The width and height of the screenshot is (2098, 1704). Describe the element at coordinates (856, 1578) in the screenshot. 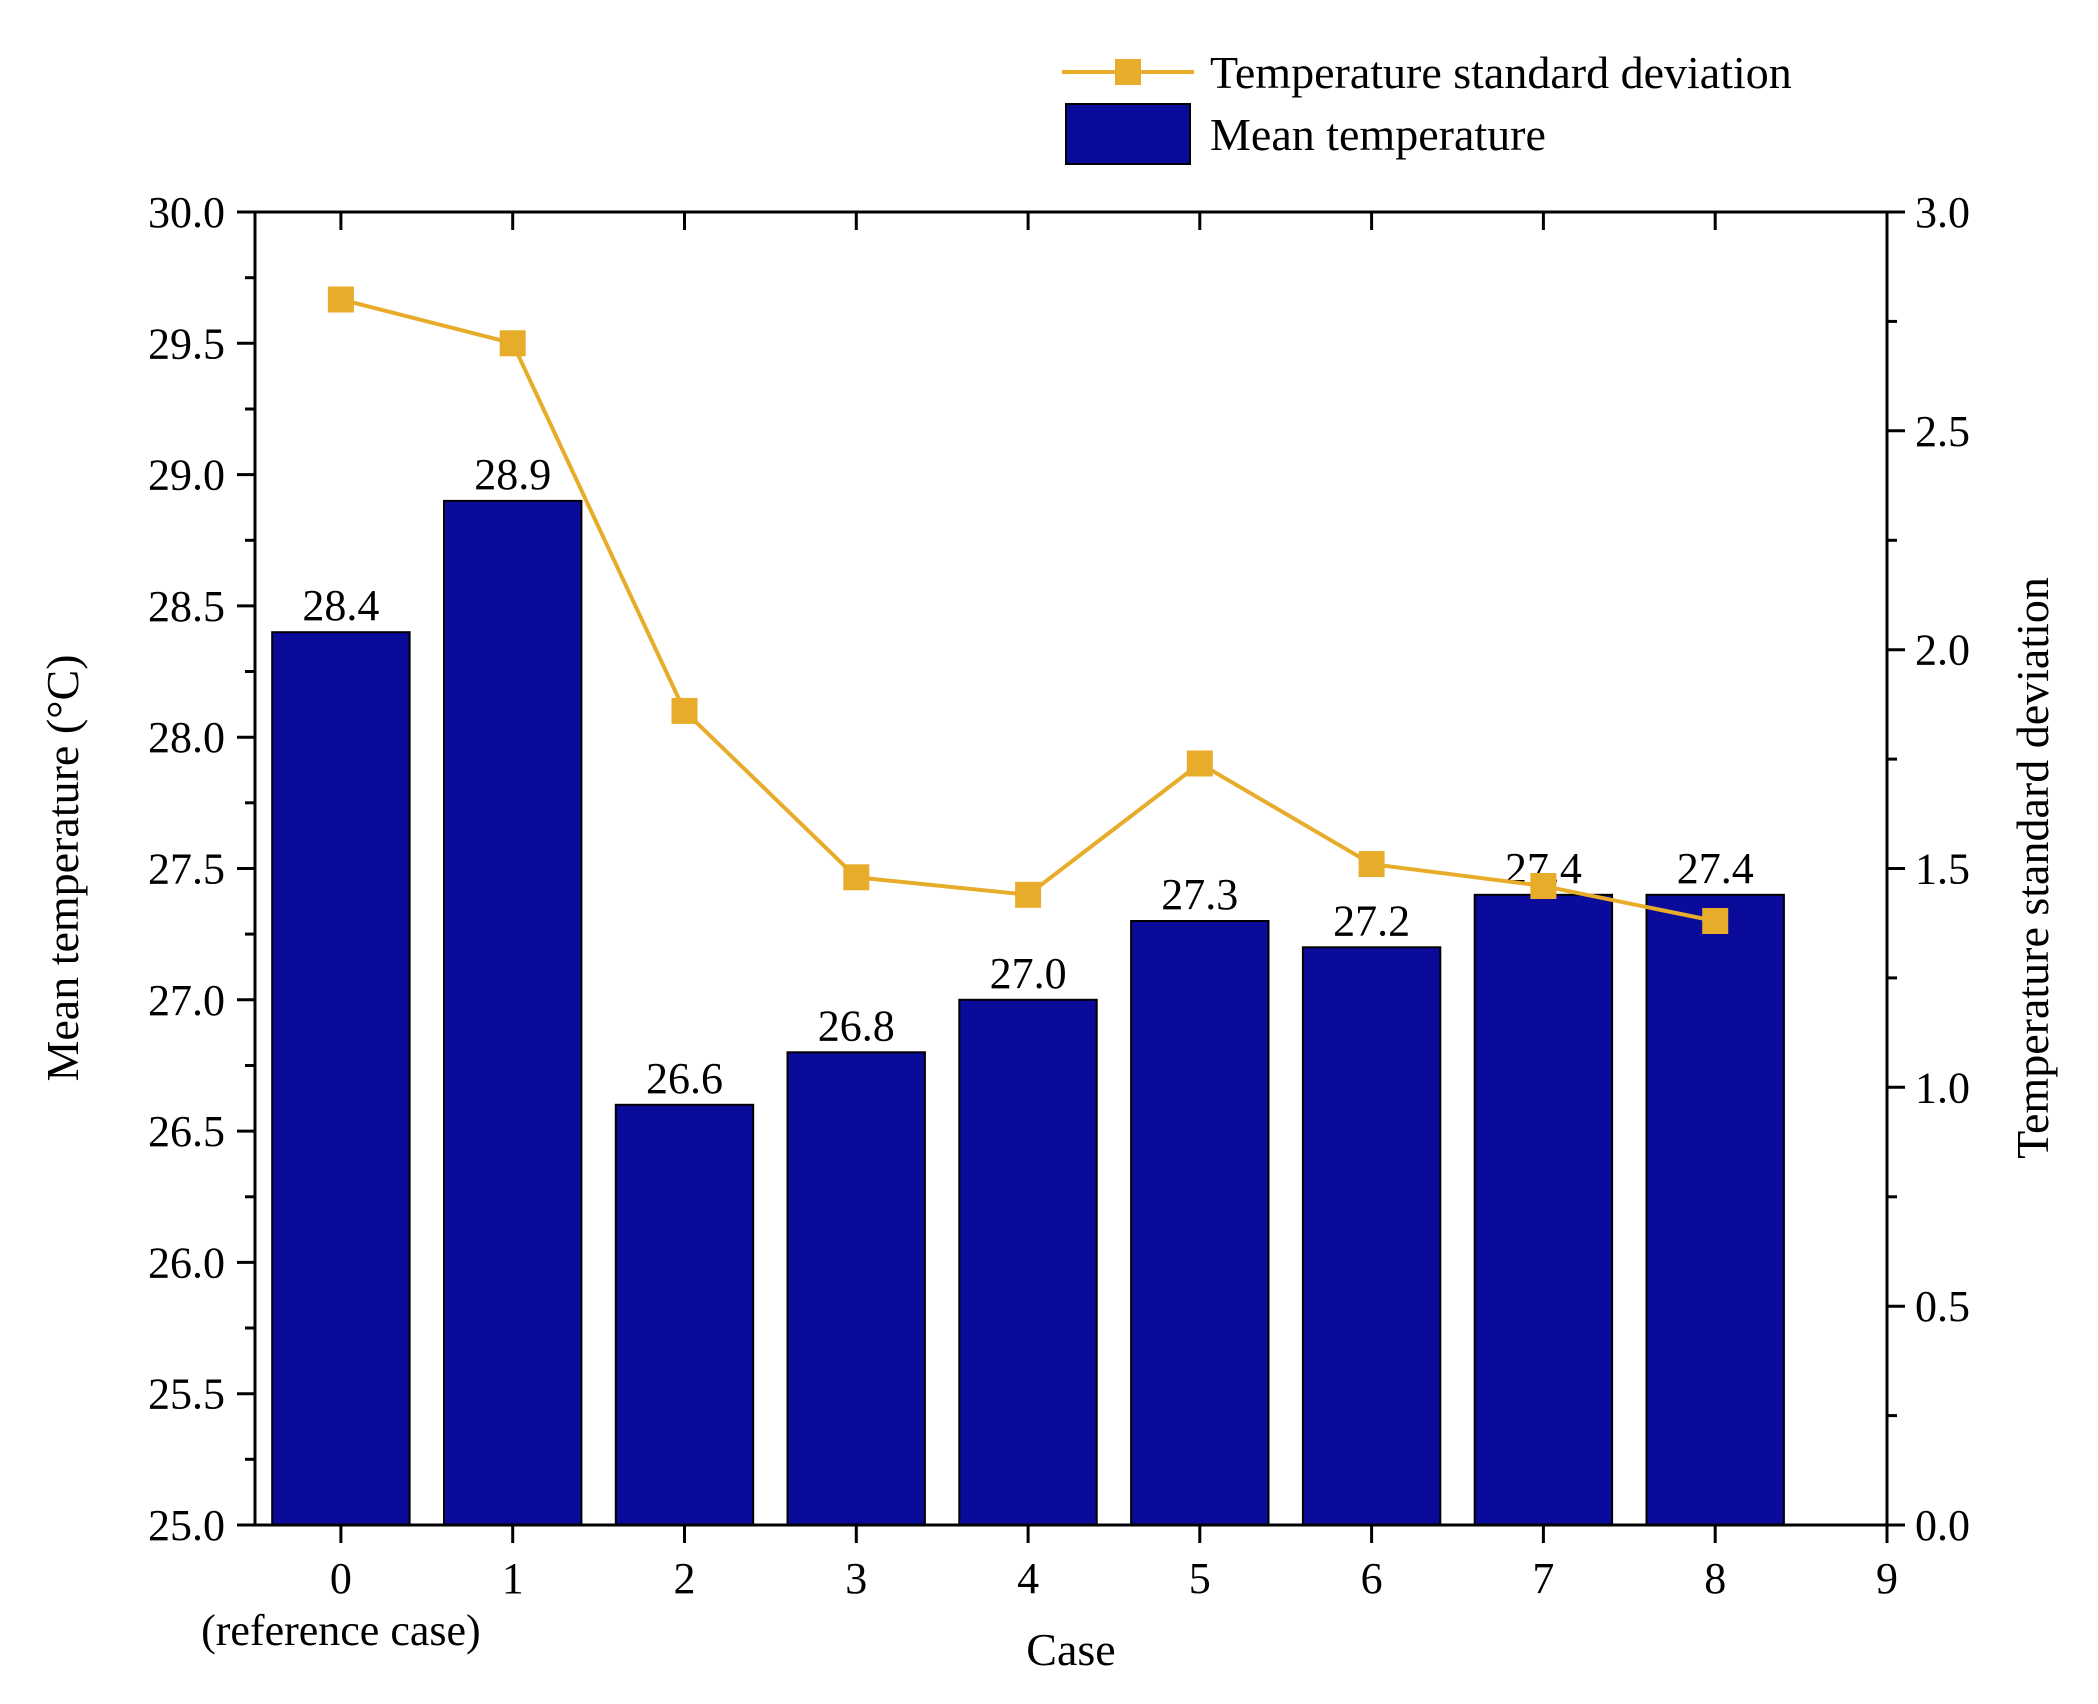

I see `x-tick-label-3: 3` at that location.